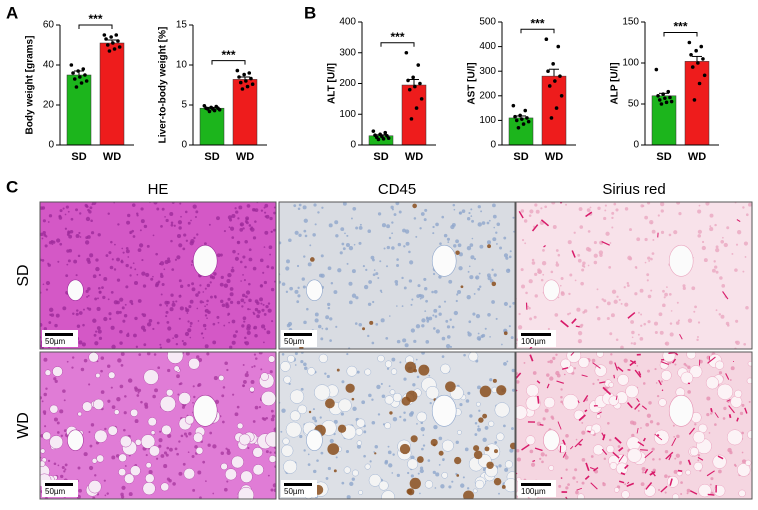 The width and height of the screenshot is (758, 510). Describe the element at coordinates (184, 145) in the screenshot. I see `y-tick-label: 0` at that location.